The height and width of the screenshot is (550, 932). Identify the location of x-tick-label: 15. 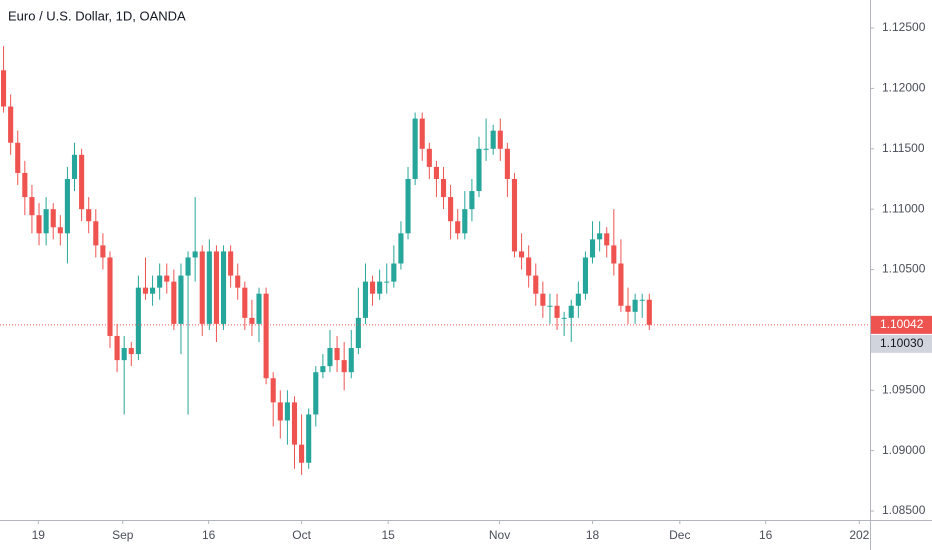
(388, 535).